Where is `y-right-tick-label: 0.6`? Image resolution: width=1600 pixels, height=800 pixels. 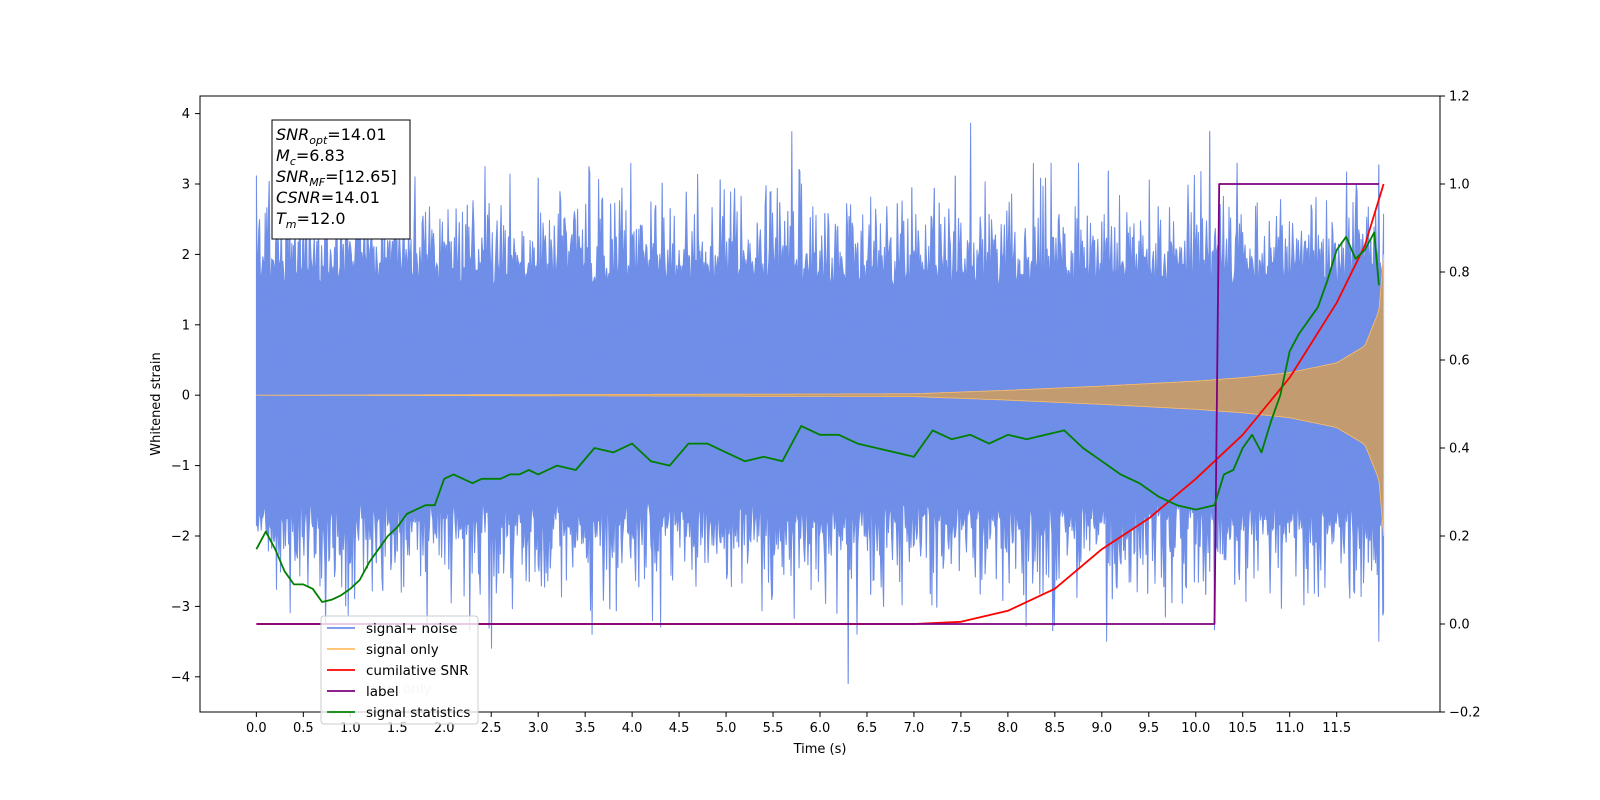
y-right-tick-label: 0.6 is located at coordinates (1459, 361).